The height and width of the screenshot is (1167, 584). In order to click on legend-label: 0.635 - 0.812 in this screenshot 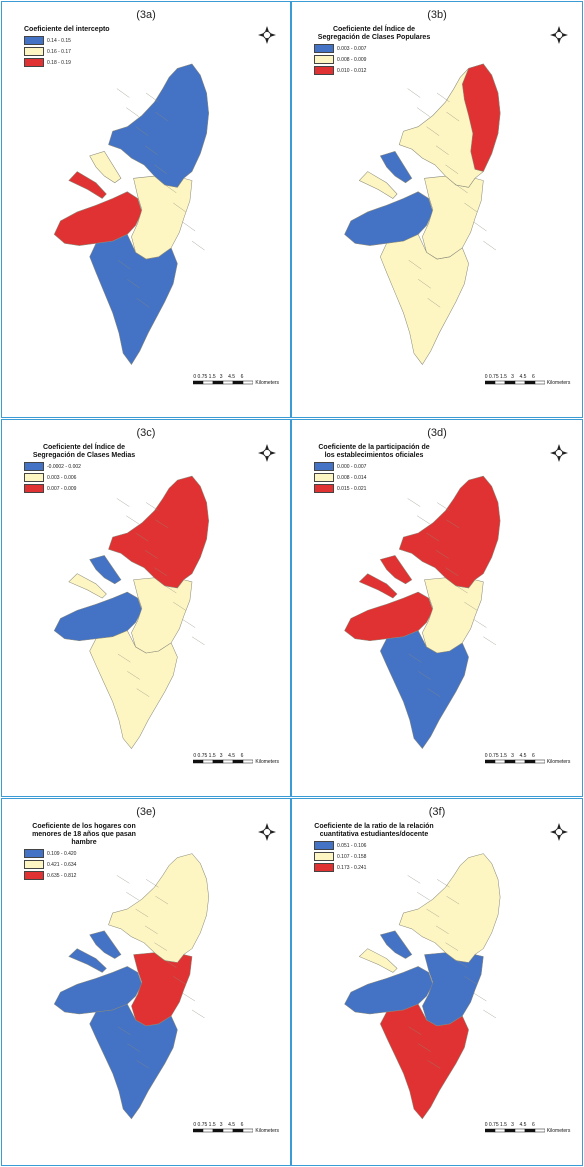, I will do `click(62, 875)`.